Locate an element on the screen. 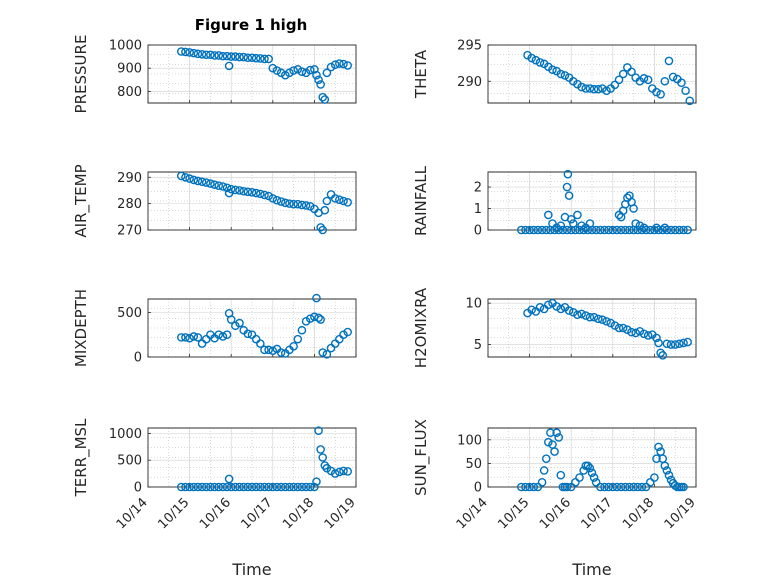 This screenshot has width=778, height=583. y-axis-label: MIXDEPTH is located at coordinates (81, 328).